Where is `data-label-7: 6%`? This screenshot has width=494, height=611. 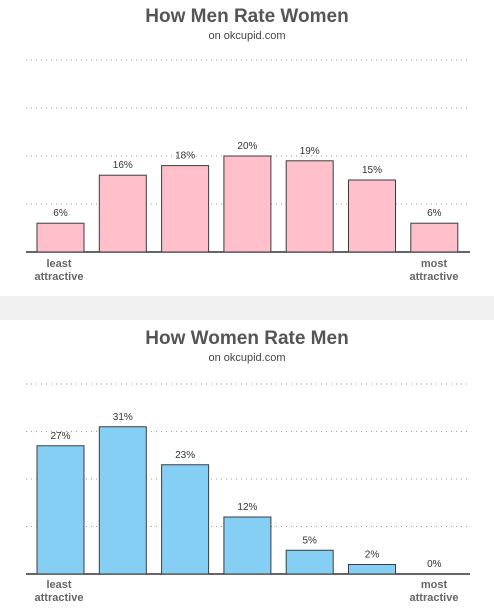 data-label-7: 6% is located at coordinates (434, 213).